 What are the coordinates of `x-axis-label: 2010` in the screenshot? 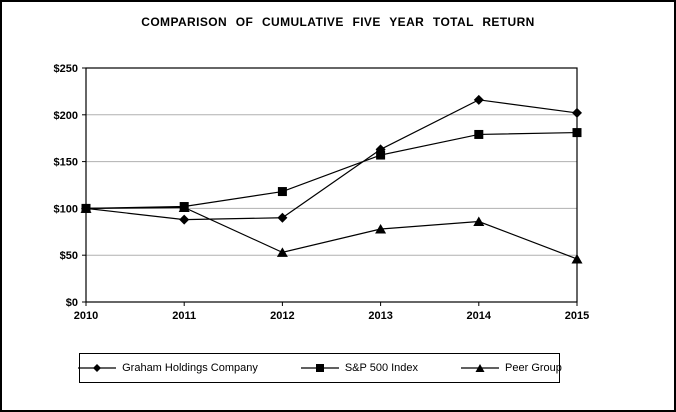 It's located at (86, 316).